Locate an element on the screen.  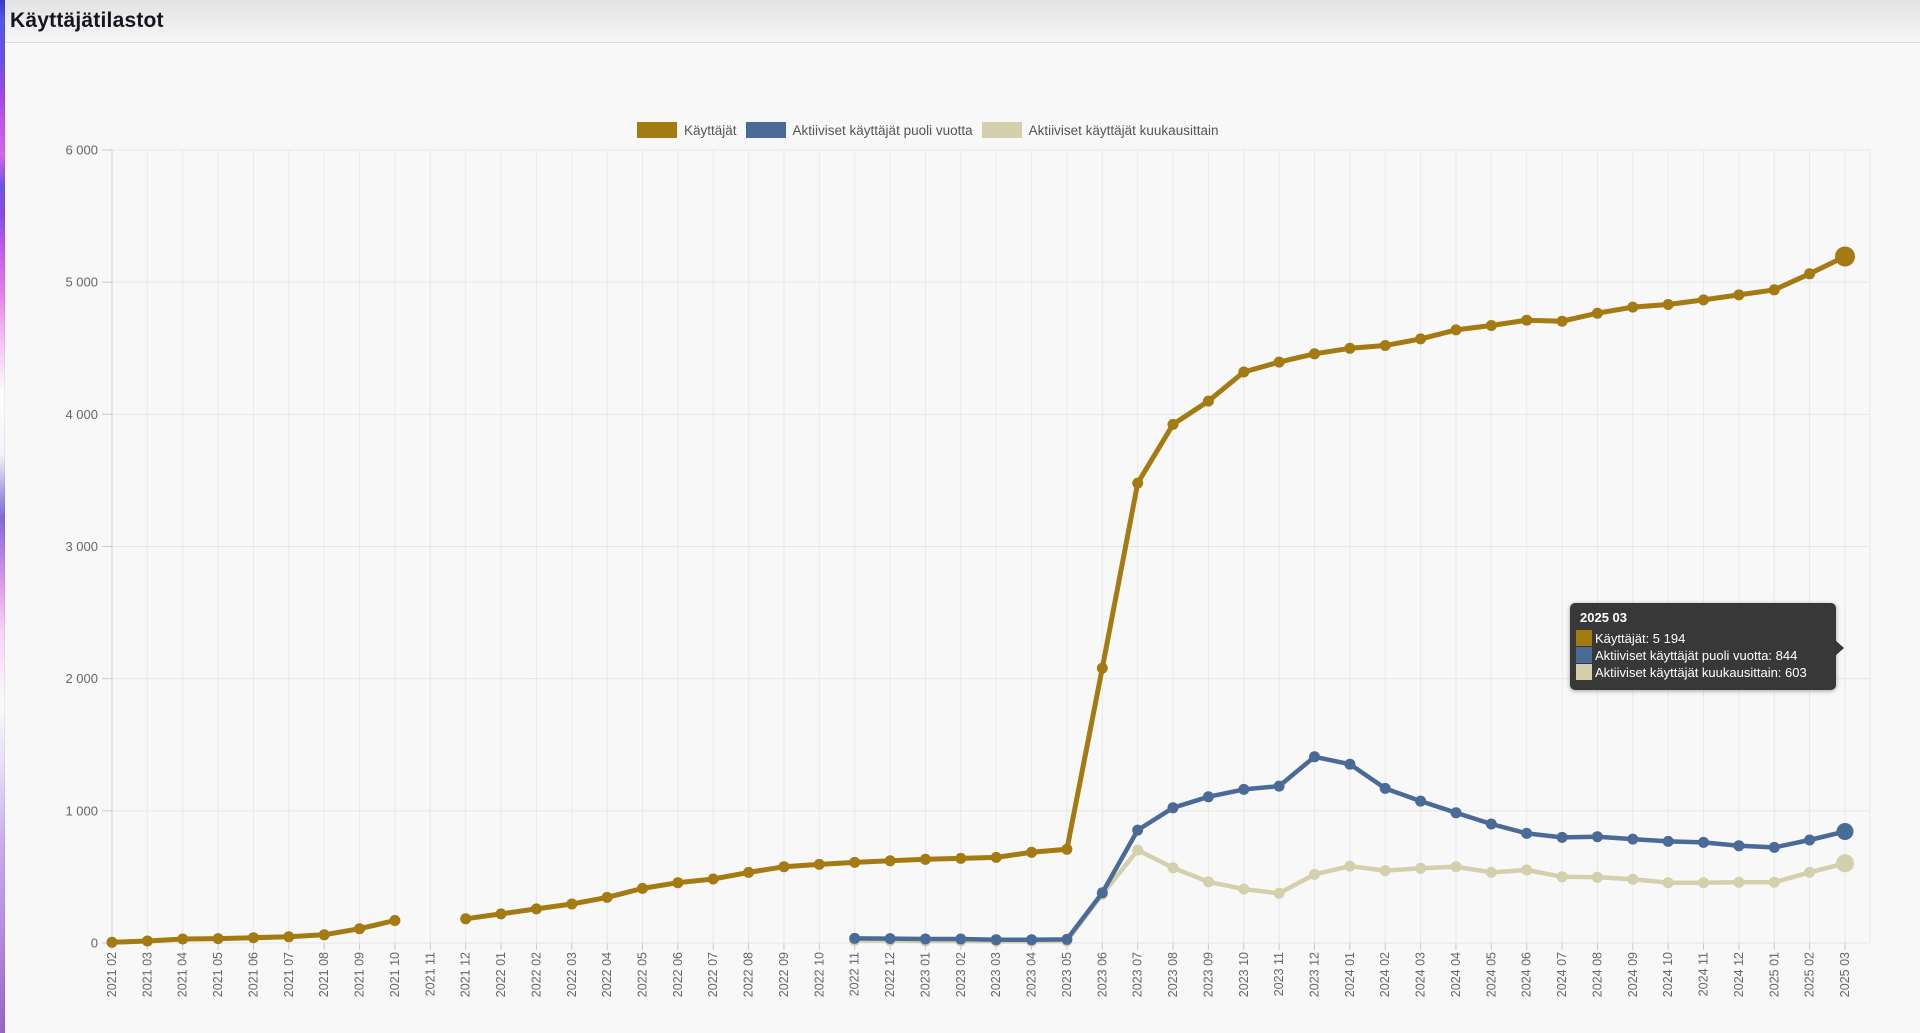
svg-text: 4 000 is located at coordinates (81, 414).